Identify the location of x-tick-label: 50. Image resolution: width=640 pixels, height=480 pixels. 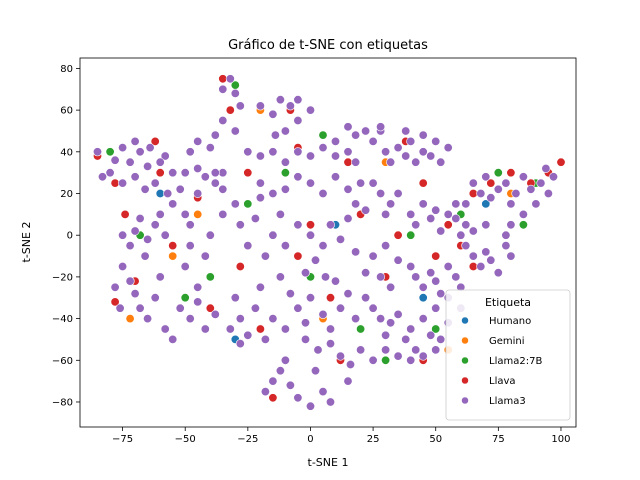
(435, 439).